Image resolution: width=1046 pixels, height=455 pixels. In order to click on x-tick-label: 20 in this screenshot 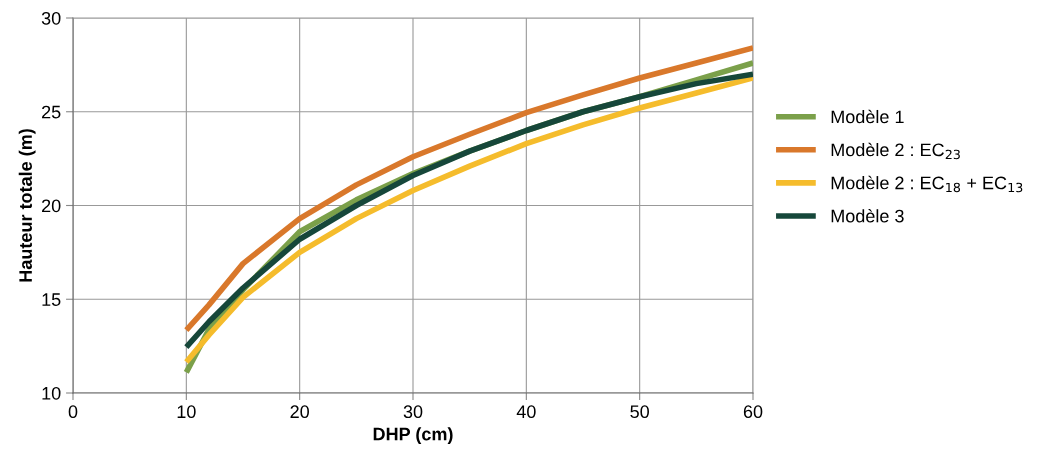, I will do `click(299, 412)`.